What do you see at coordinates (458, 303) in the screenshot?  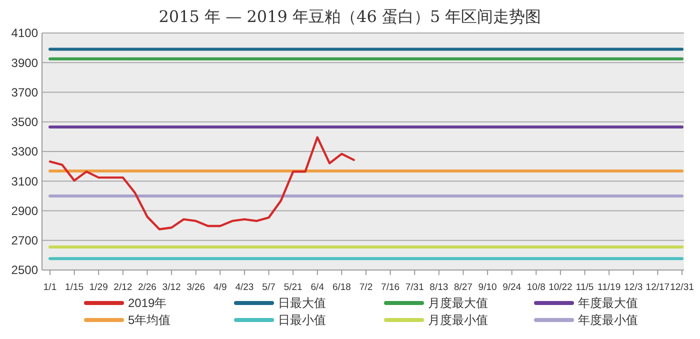 I see `legend-label: 月度最大值` at bounding box center [458, 303].